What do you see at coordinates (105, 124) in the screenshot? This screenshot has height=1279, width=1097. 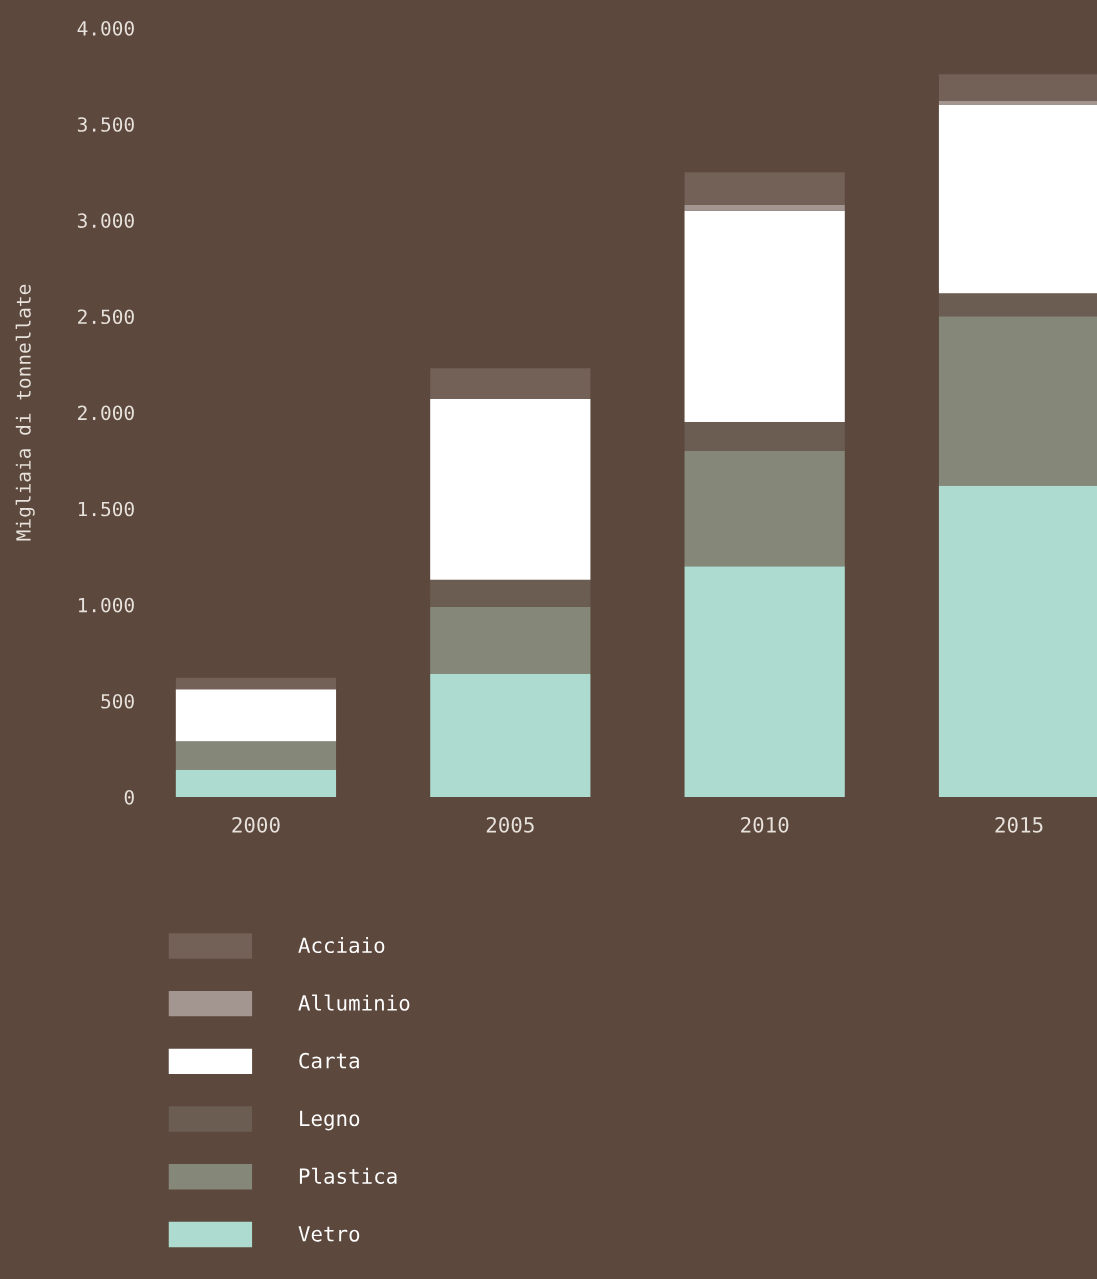 I see `y-tick-label: 3.500` at bounding box center [105, 124].